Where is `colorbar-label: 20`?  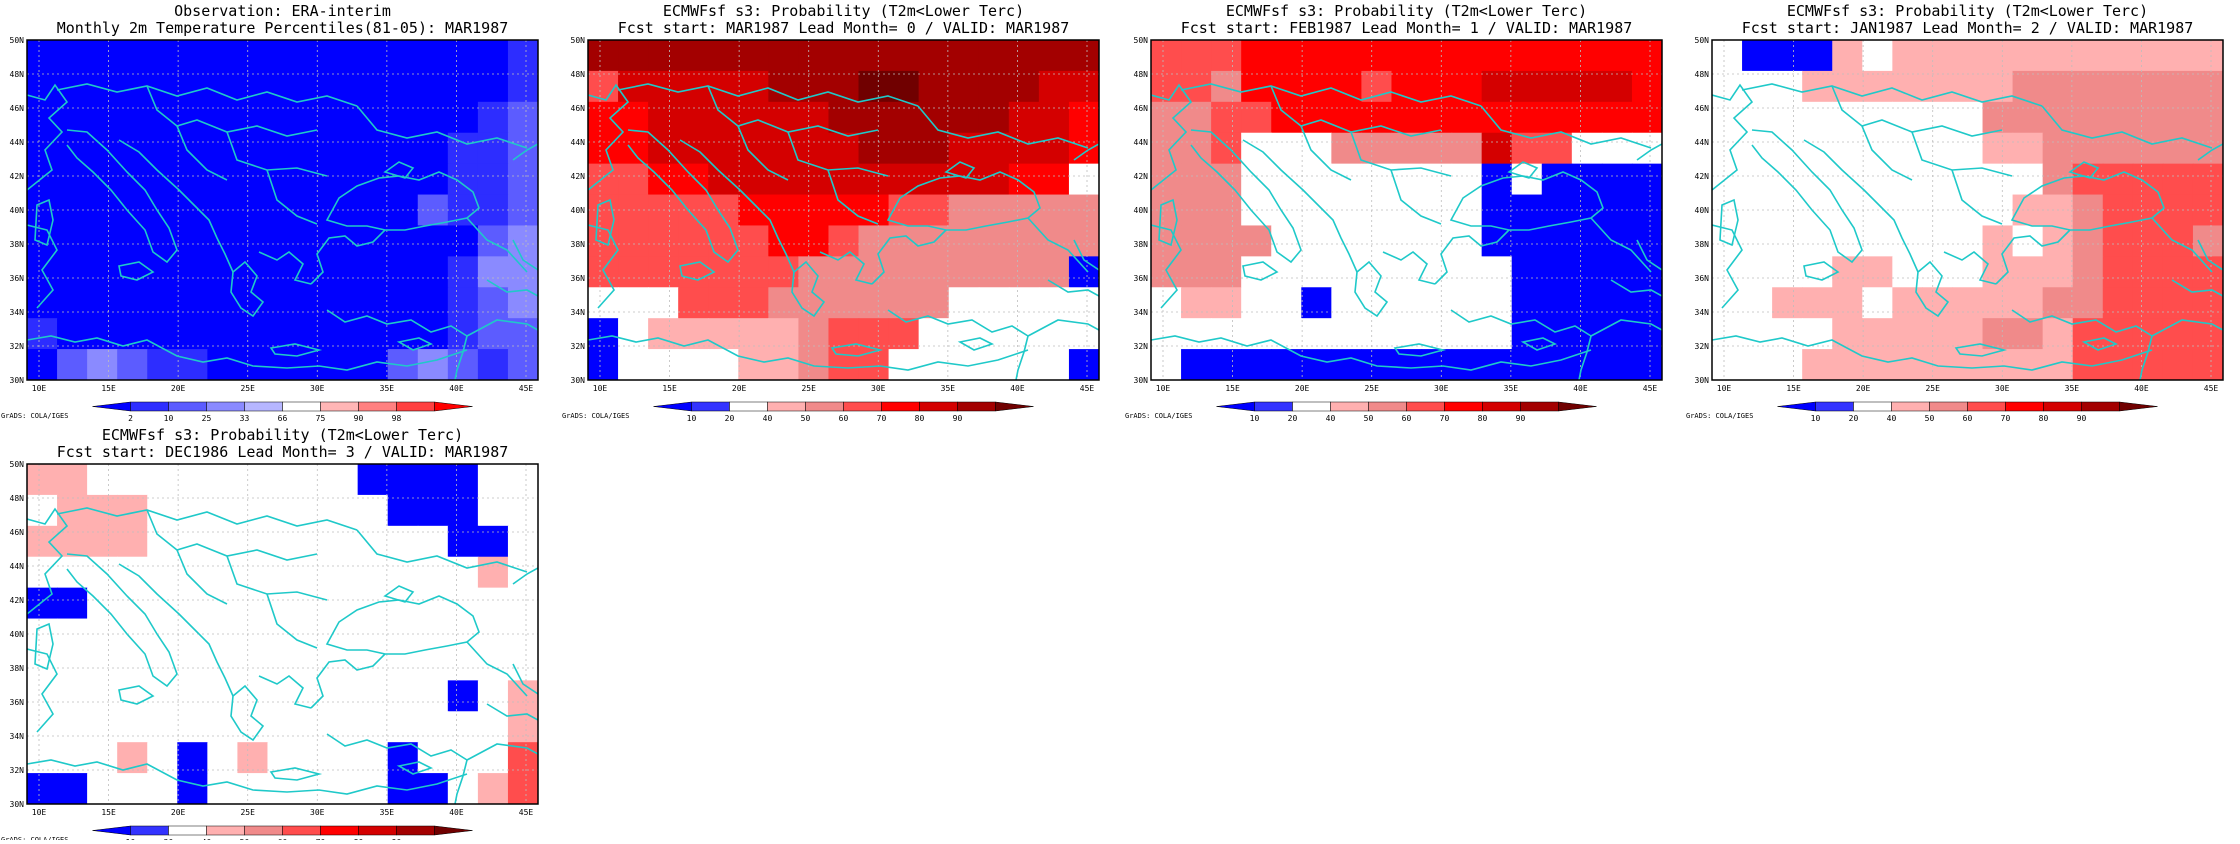 colorbar-label: 20 is located at coordinates (730, 418).